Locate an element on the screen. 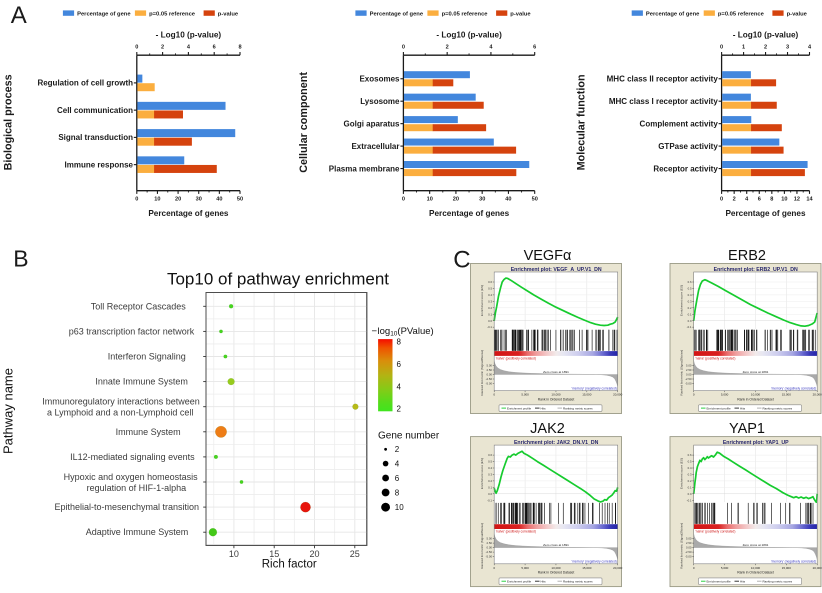 The height and width of the screenshot is (593, 822). svg-text: Immune response is located at coordinates (99, 165).